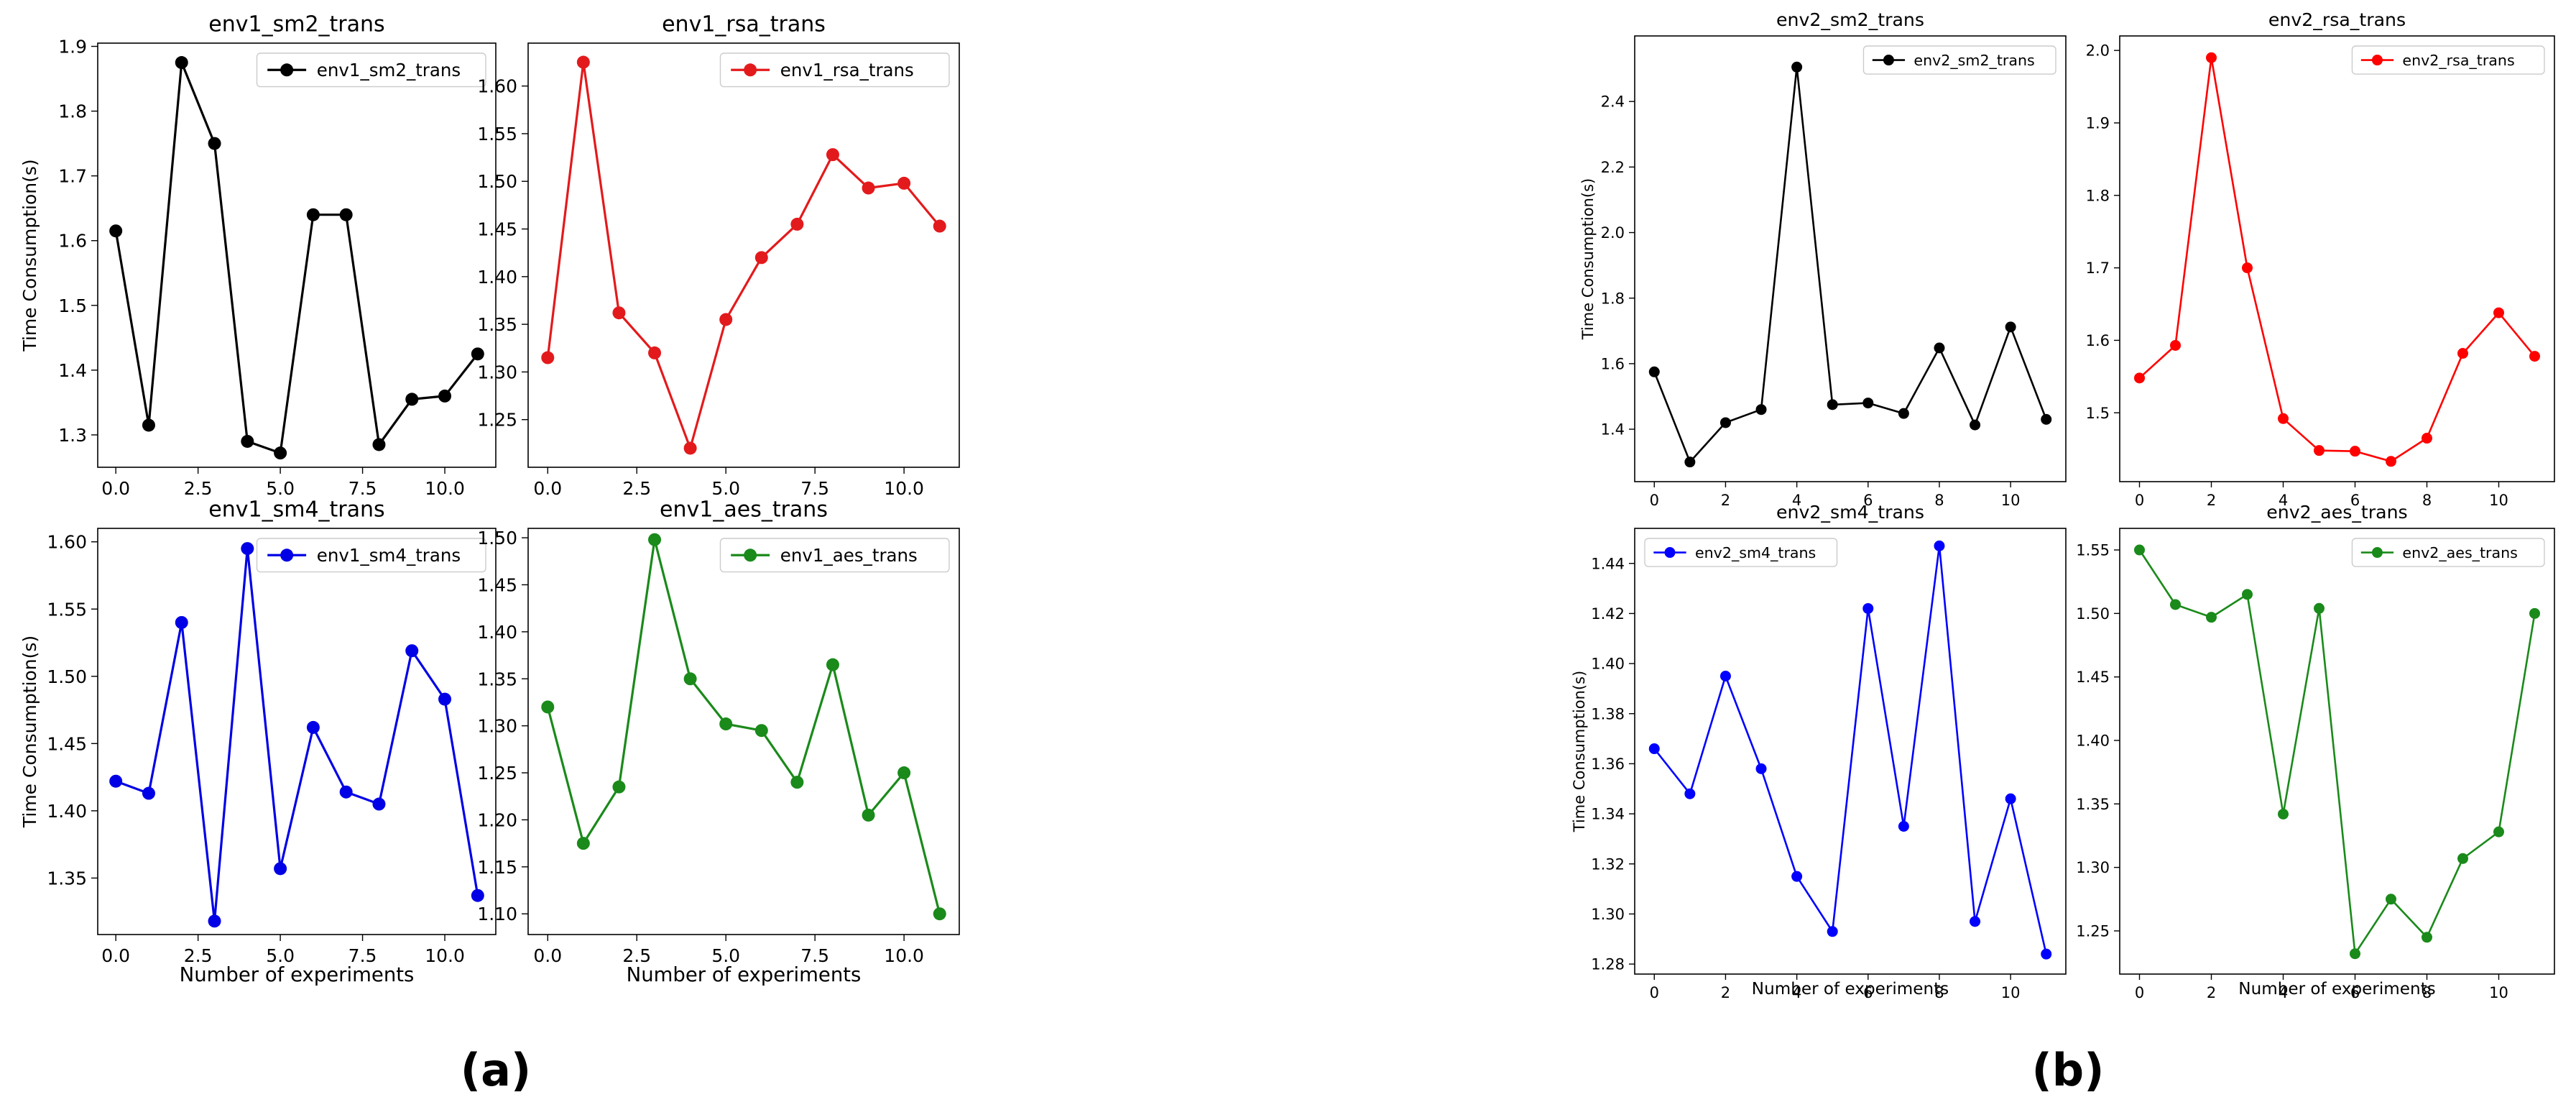  I want to click on legend-label: env2_rsa_trans, so click(2458, 61).